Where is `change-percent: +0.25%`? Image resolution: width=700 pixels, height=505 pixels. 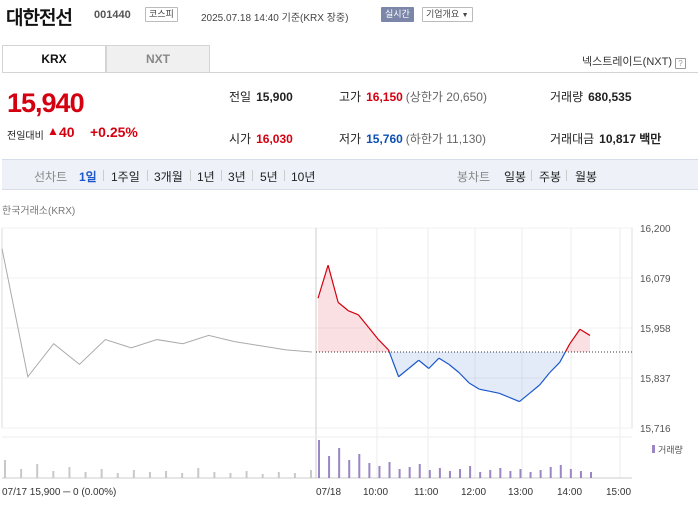 change-percent: +0.25% is located at coordinates (114, 132).